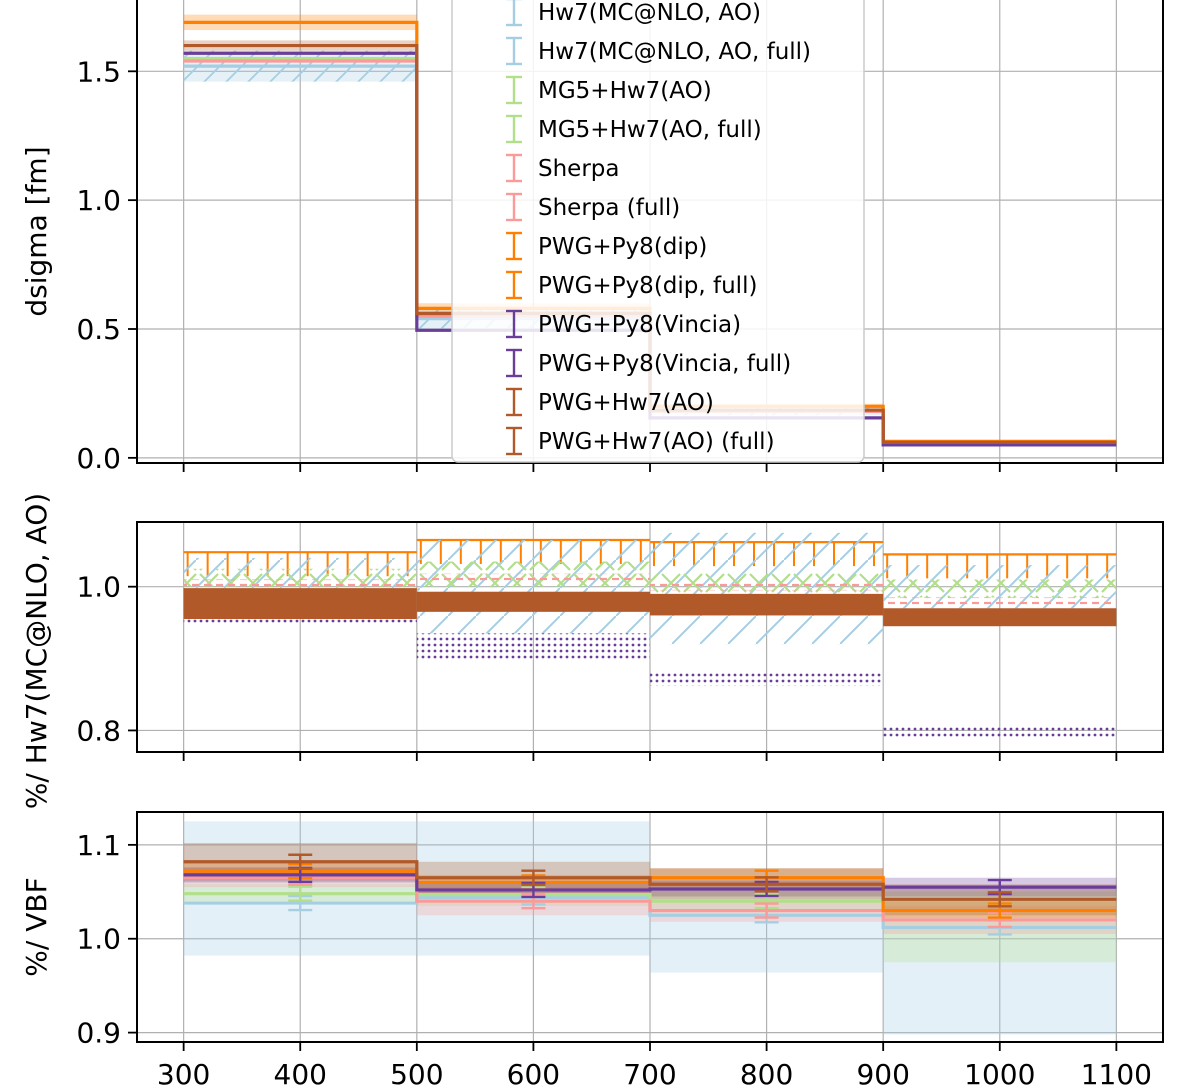 The height and width of the screenshot is (1092, 1180). What do you see at coordinates (36, 651) in the screenshot?
I see `y-axis-label: %/ Hw7(MC@NLO, AO)` at bounding box center [36, 651].